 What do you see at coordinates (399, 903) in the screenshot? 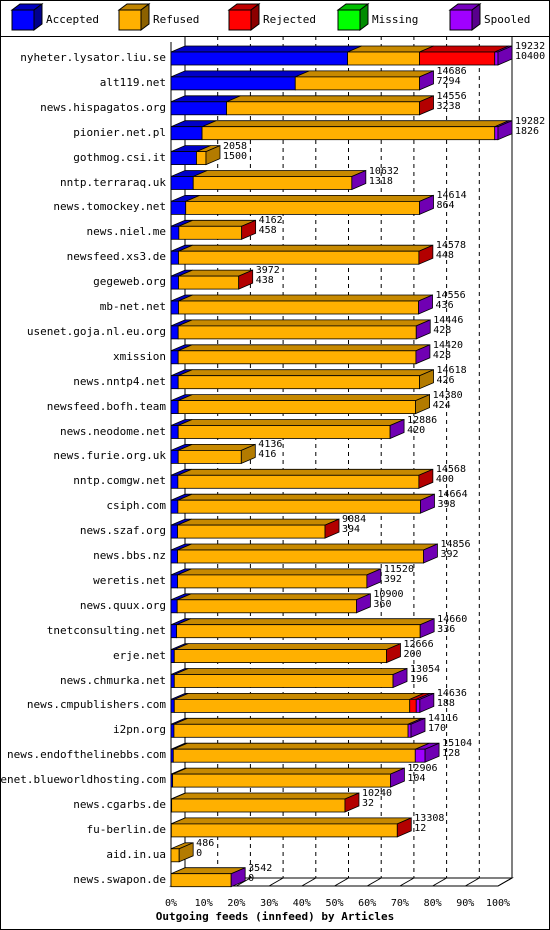
I see `x-tick-label: 70%` at bounding box center [399, 903].